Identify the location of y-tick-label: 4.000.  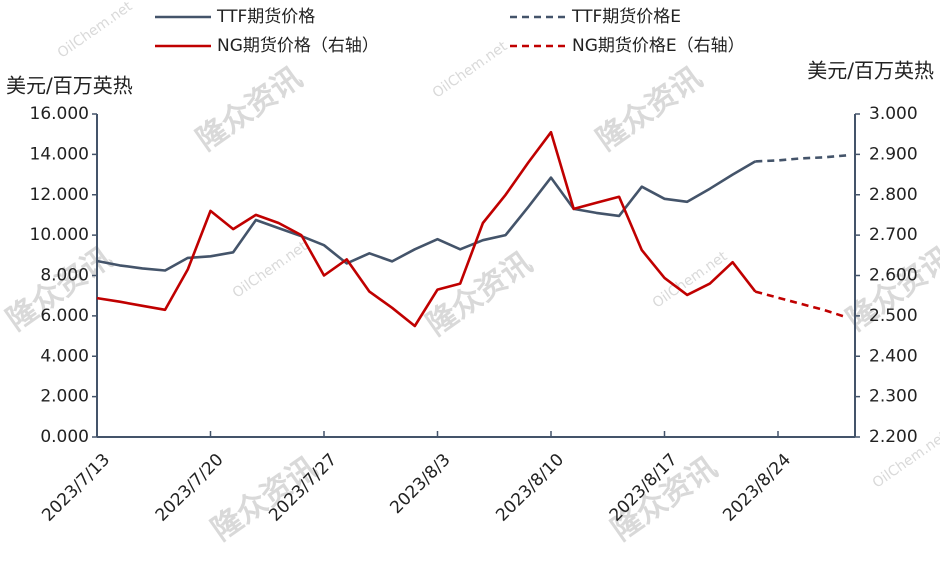
(64, 356).